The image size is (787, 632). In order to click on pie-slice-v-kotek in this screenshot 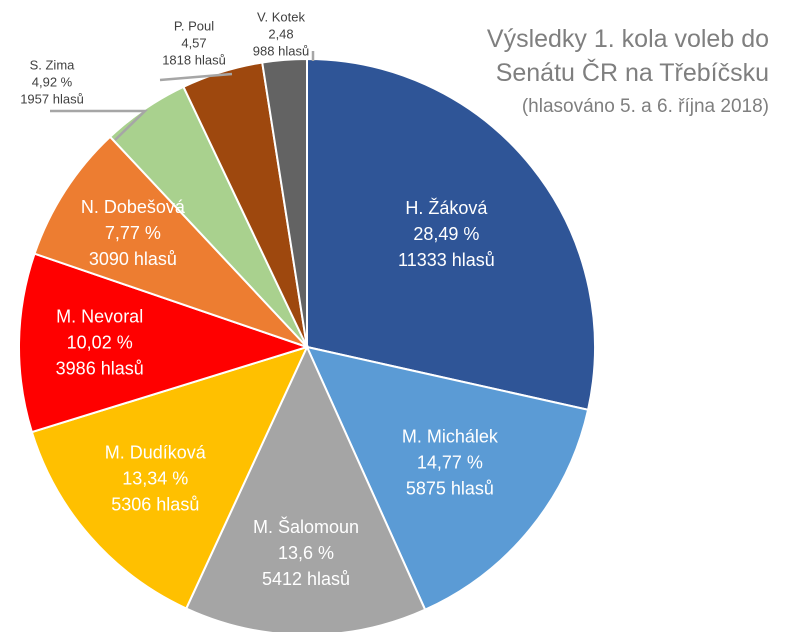, I will do `click(284, 202)`.